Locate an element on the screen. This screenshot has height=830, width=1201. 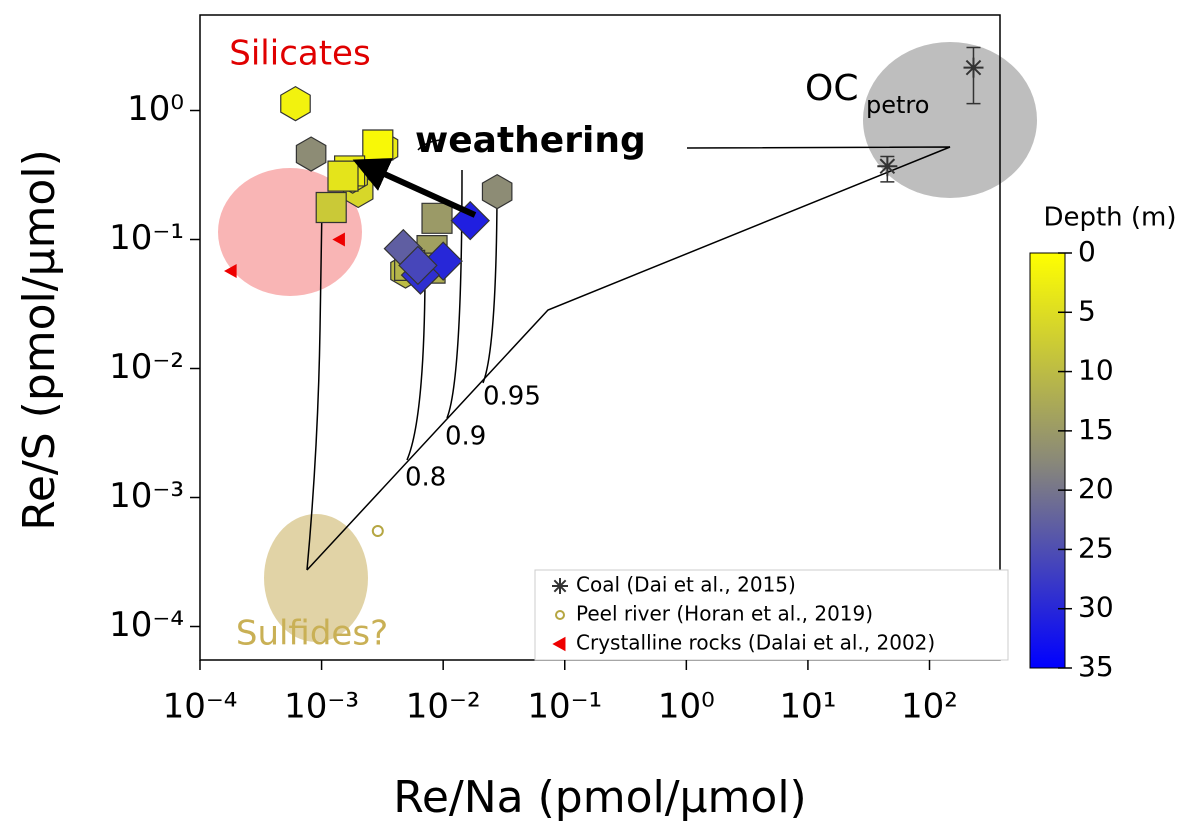
annotation: Sulfides? is located at coordinates (312, 634).